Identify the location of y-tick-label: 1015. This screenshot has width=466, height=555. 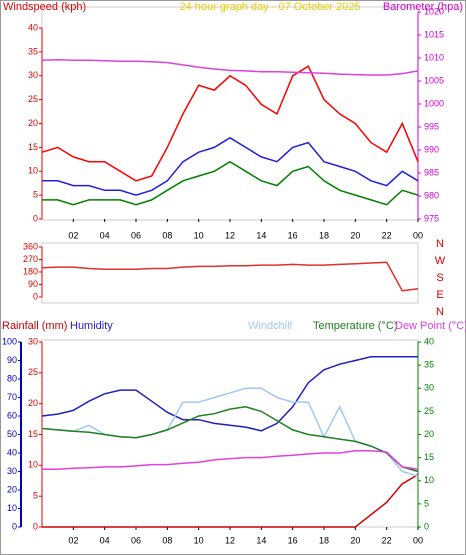
(434, 34).